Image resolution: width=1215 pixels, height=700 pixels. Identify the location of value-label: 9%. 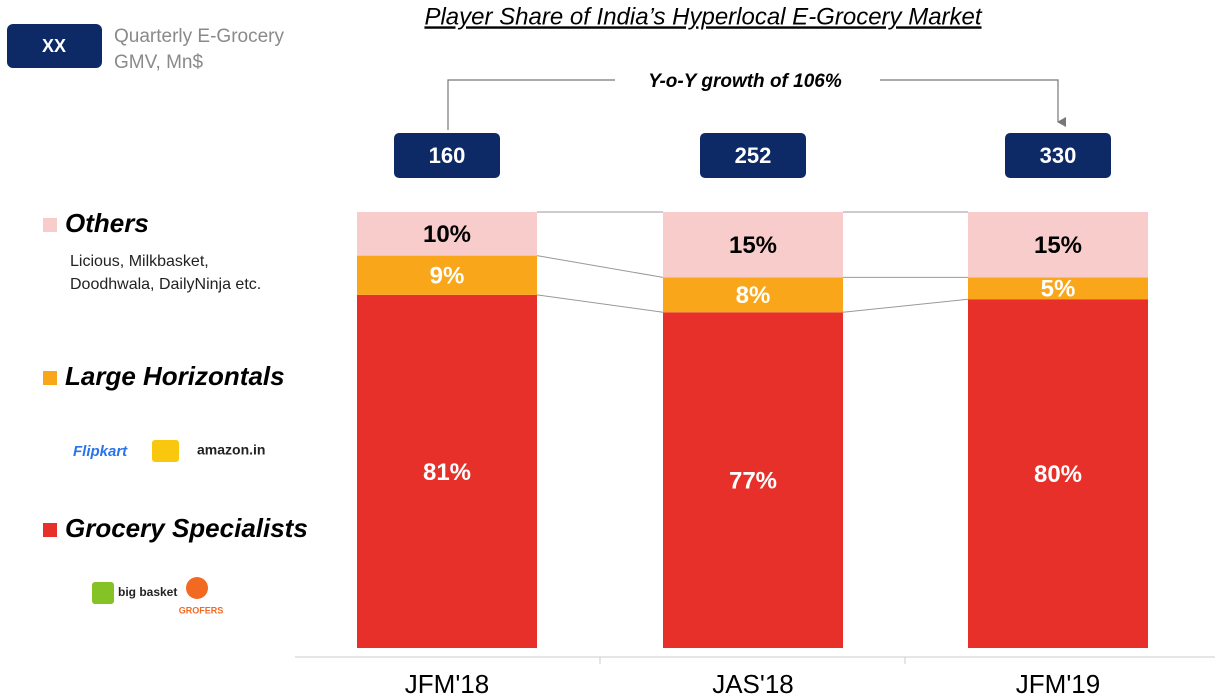
(447, 276).